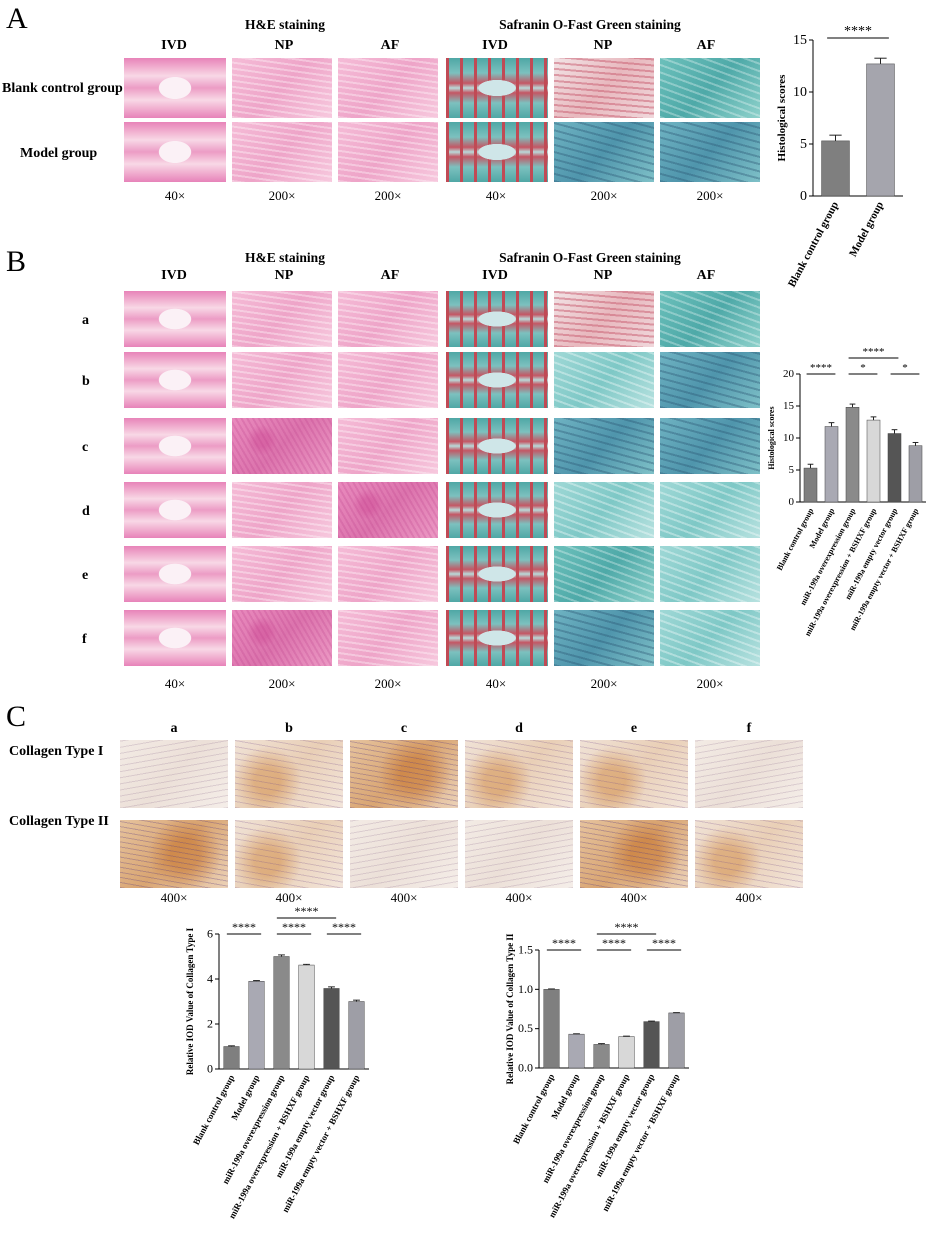 The height and width of the screenshot is (1248, 934). Describe the element at coordinates (175, 683) in the screenshot. I see `panel-b-mag-1: 40×` at that location.